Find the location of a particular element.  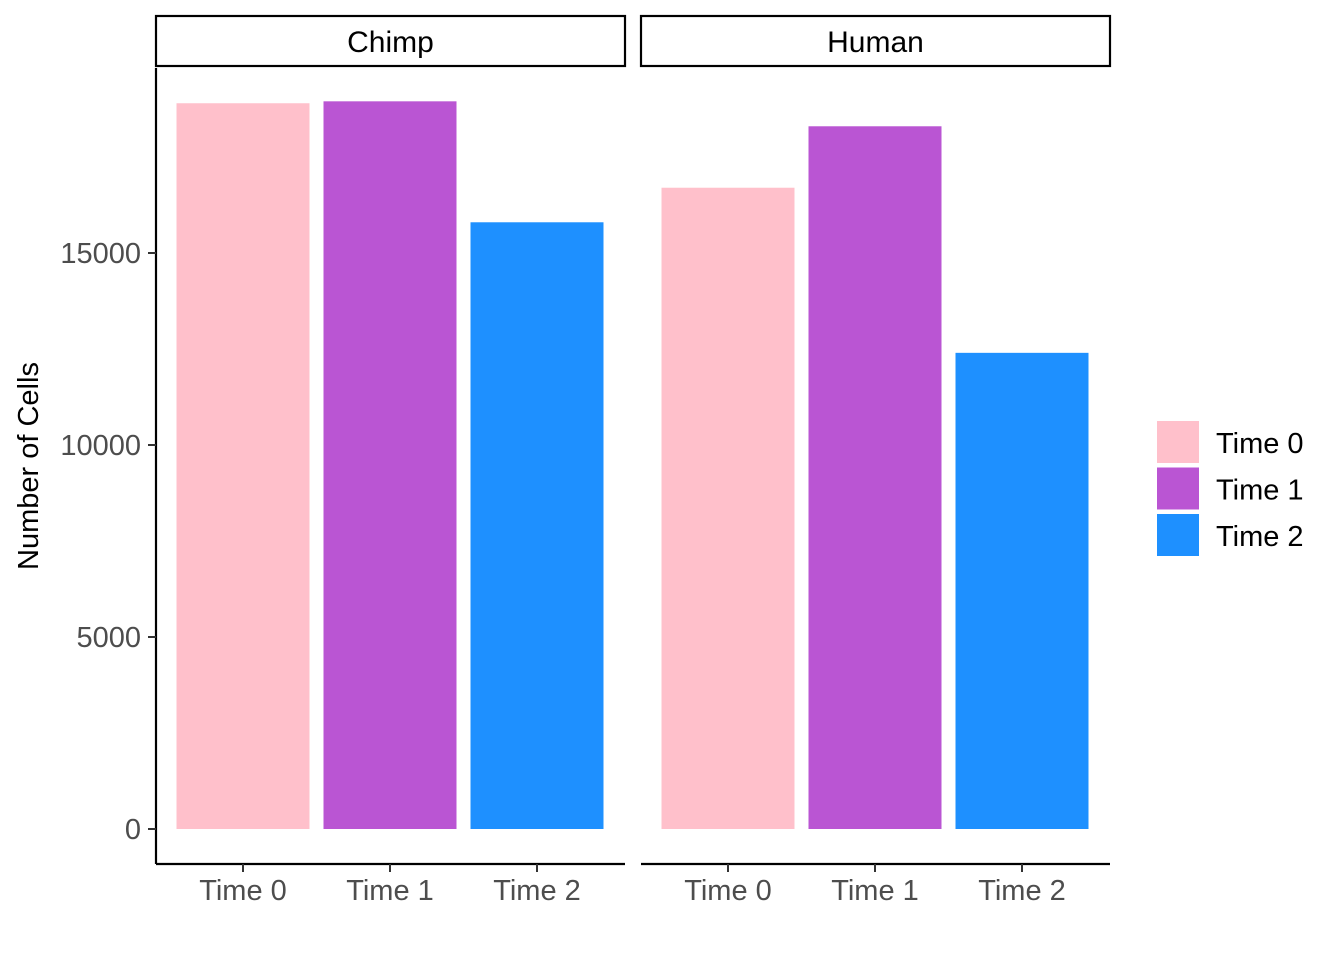

y-tick-label: 15000 is located at coordinates (100, 254).